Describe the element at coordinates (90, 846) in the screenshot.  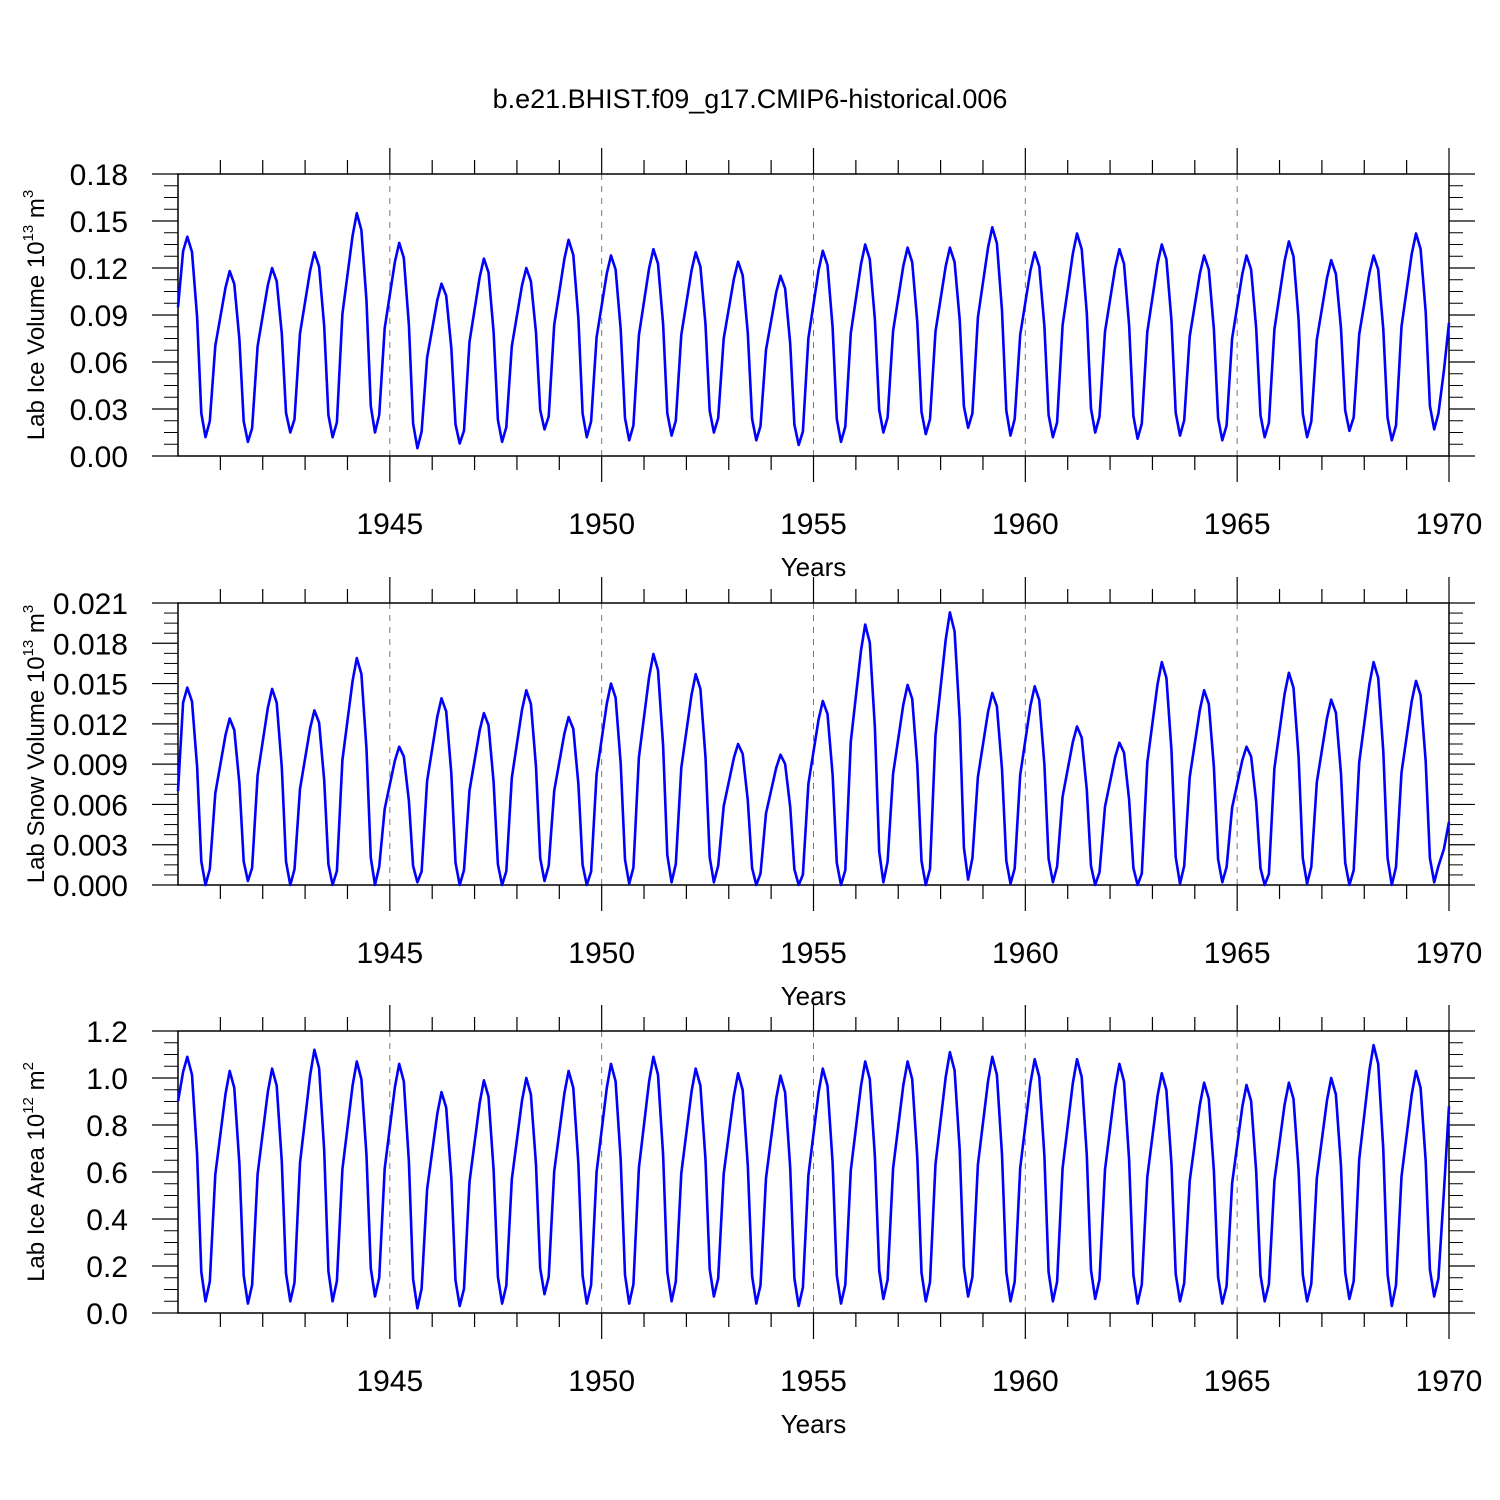
I see `y-tick-label: 0.003` at that location.